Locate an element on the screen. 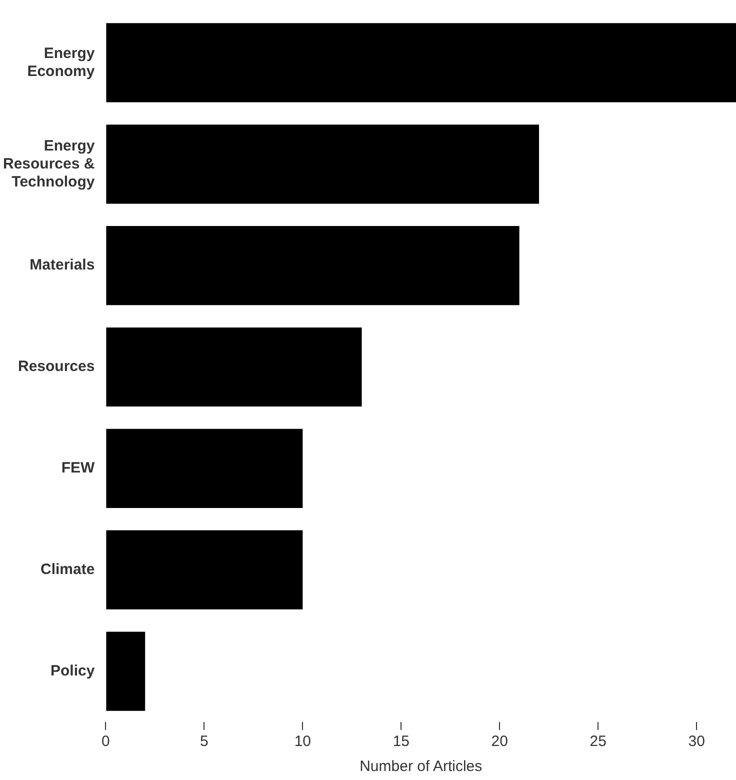 This screenshot has height=780, width=736. y-tick-label: Energy Economy is located at coordinates (61, 62).